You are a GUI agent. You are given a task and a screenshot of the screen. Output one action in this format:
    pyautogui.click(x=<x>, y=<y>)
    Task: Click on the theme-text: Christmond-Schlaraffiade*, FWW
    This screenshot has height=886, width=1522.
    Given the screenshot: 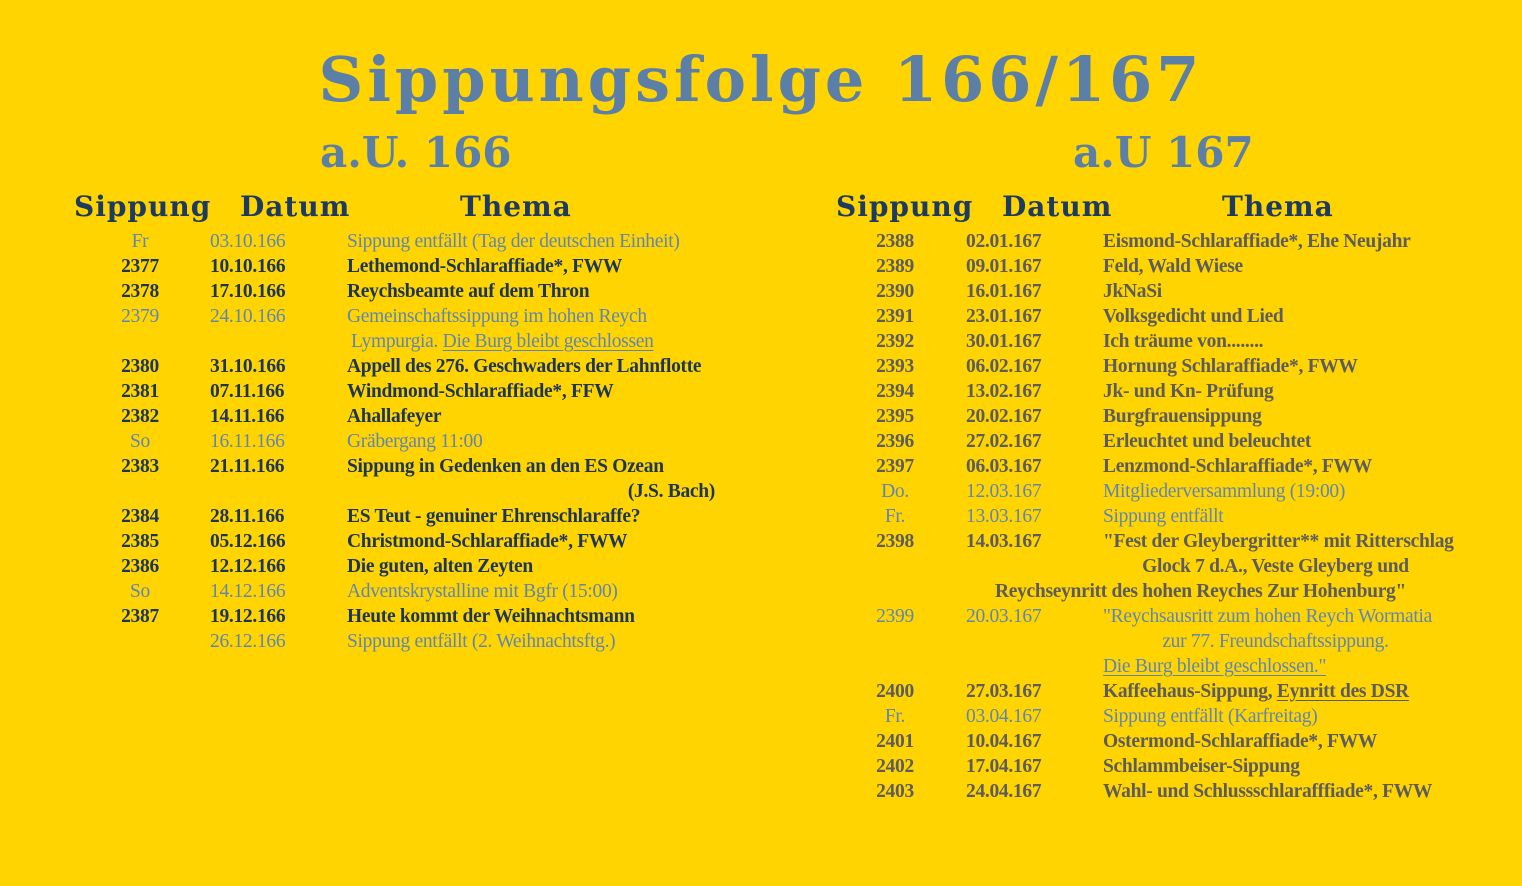 What is the action you would take?
    pyautogui.click(x=487, y=541)
    